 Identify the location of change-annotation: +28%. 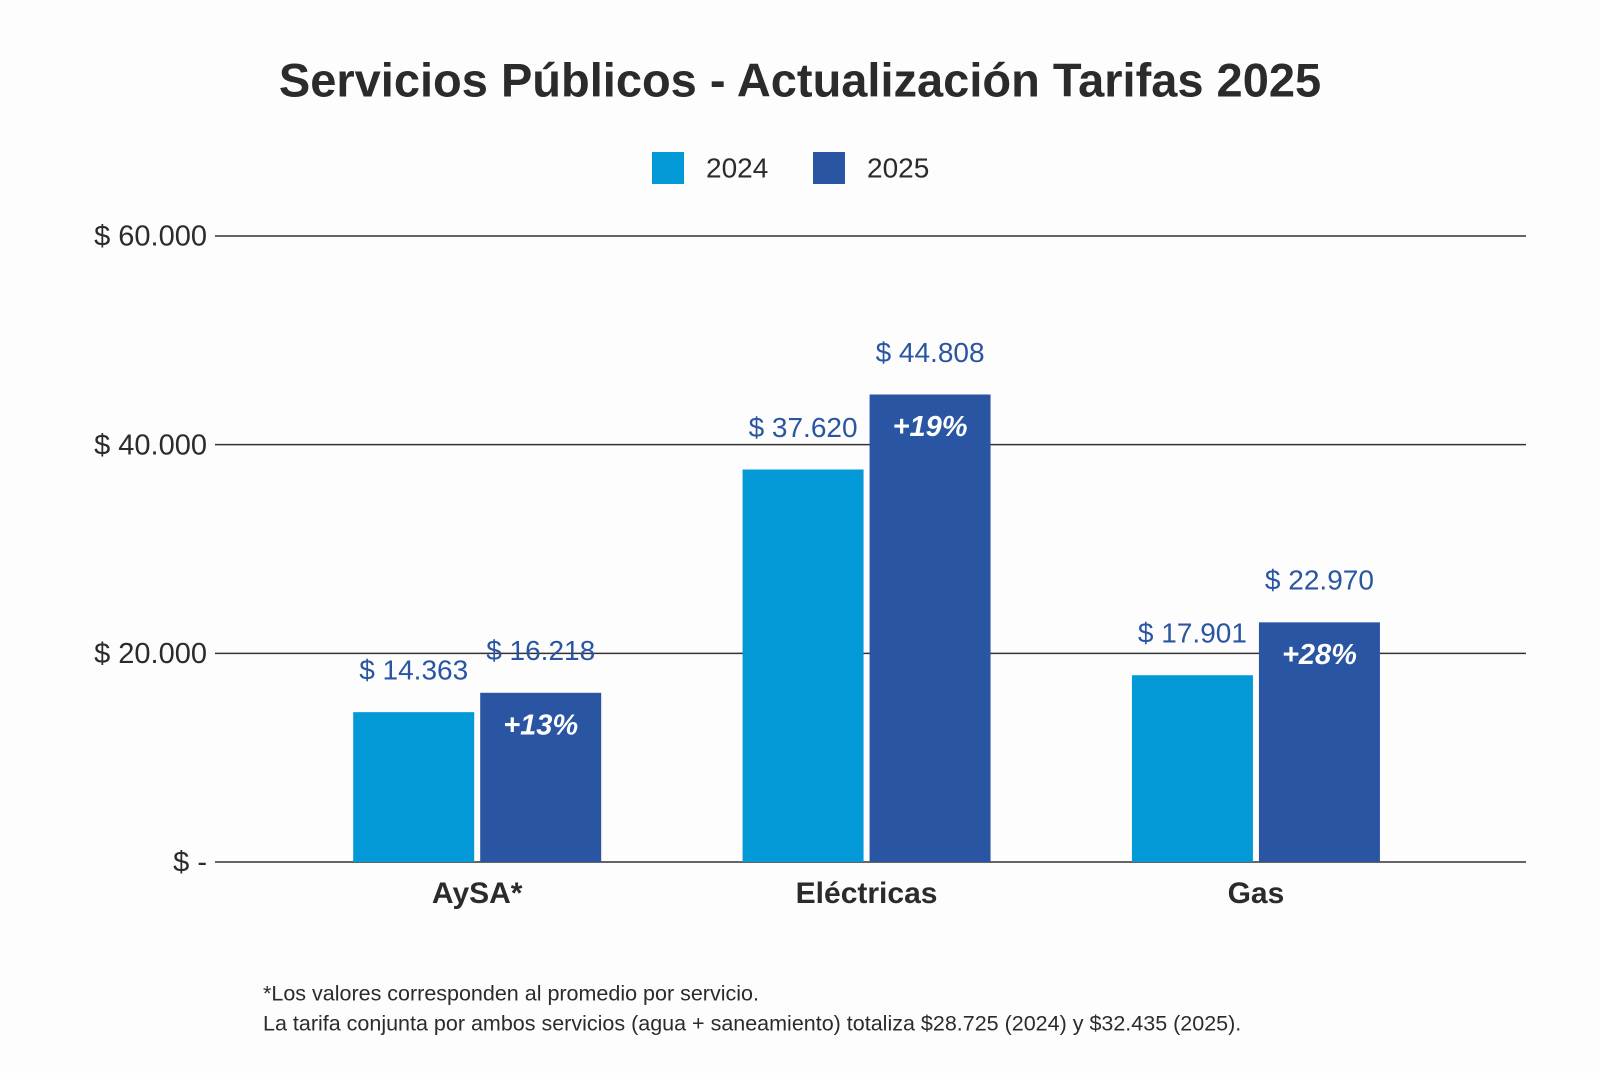
(1319, 655).